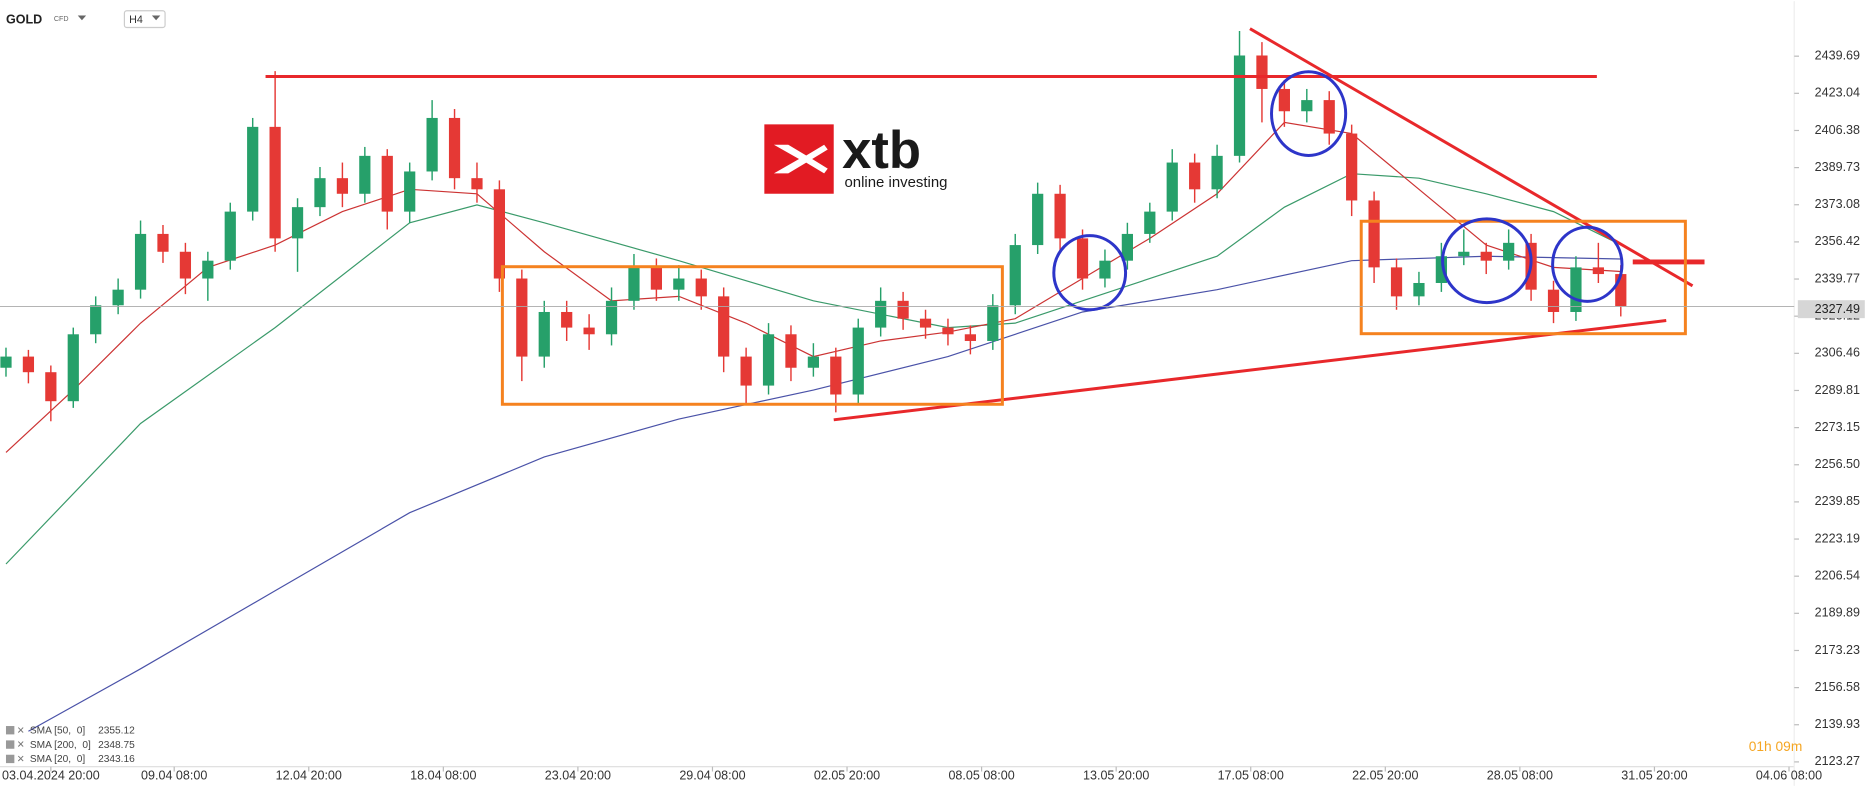  What do you see at coordinates (144, 19) in the screenshot?
I see `timeframe-box` at bounding box center [144, 19].